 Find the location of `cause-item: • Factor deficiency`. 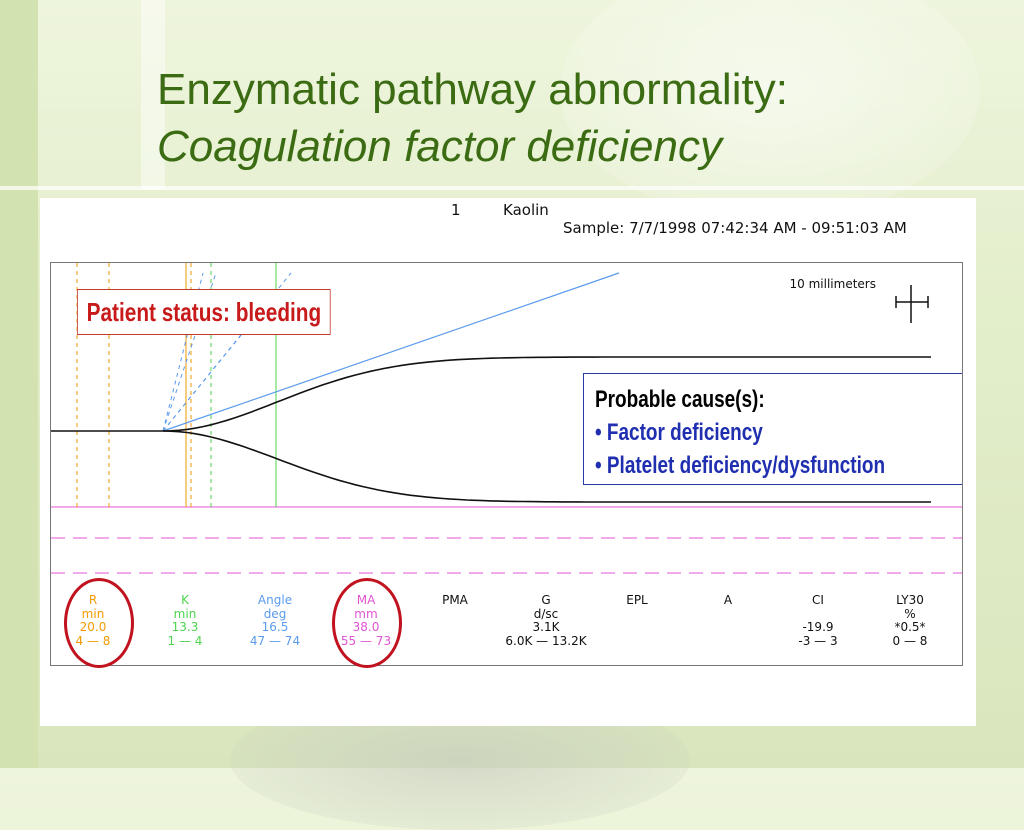

cause-item: • Factor deficiency is located at coordinates (679, 432).